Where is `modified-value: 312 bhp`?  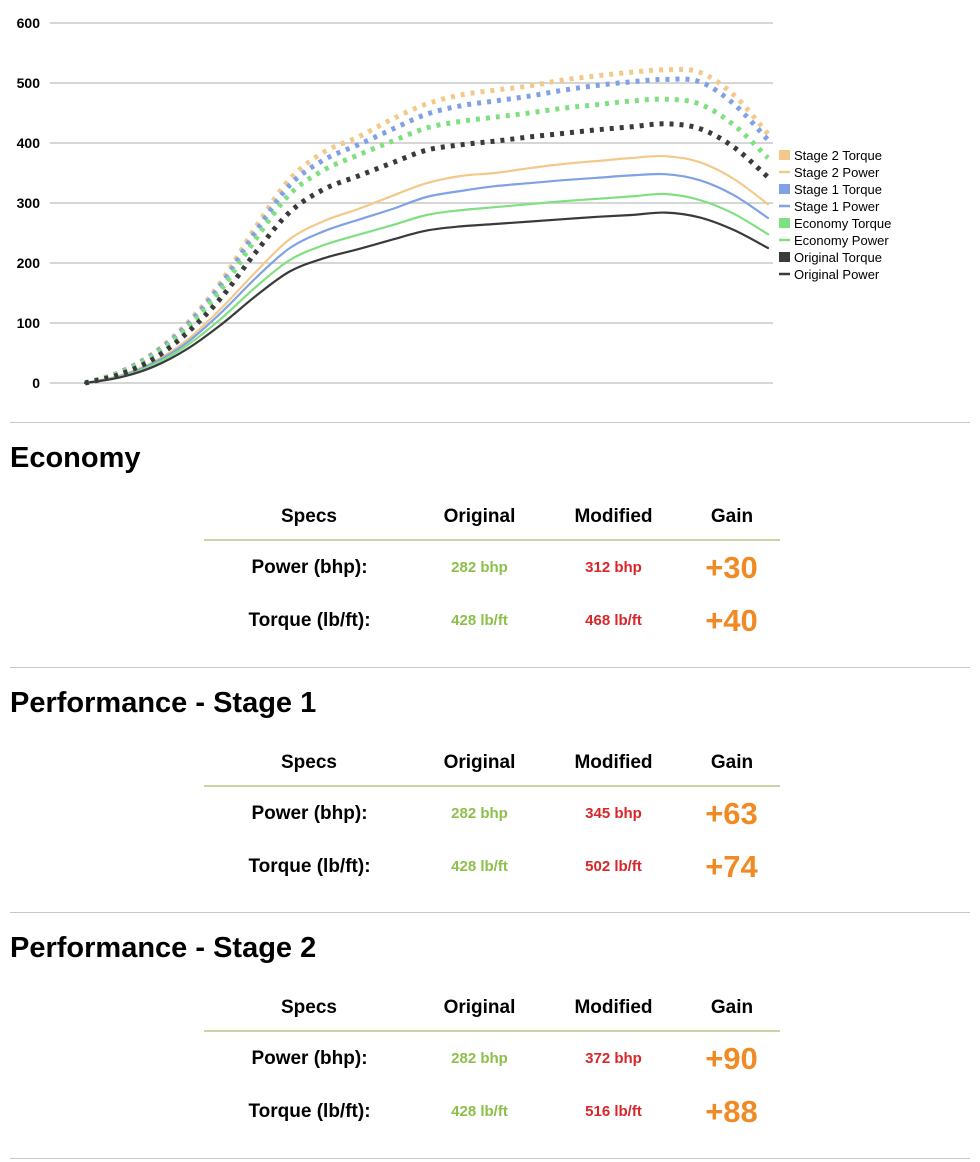 modified-value: 312 bhp is located at coordinates (613, 567).